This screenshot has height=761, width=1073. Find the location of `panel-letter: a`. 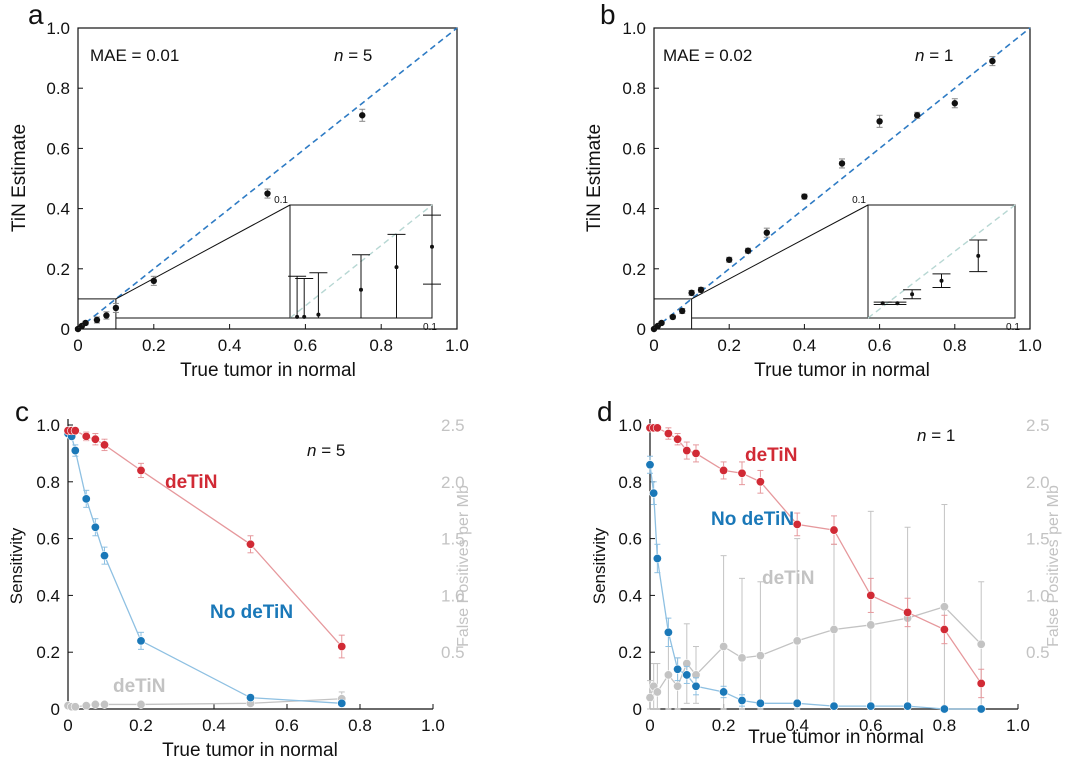

panel-letter: a is located at coordinates (36, 15).